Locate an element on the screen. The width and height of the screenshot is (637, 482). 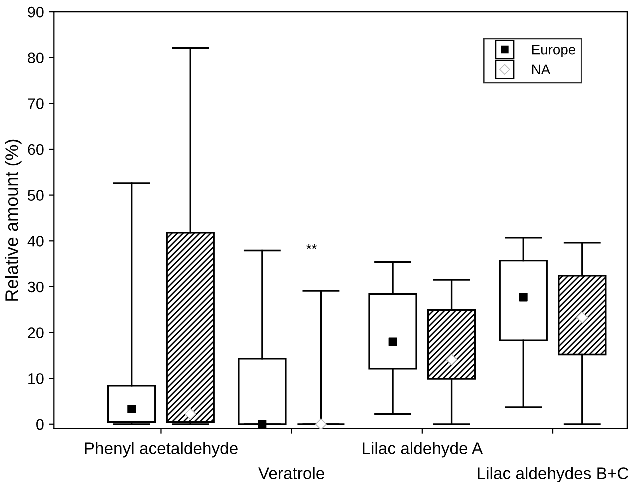
y-tick-label: 20 is located at coordinates (36, 333).